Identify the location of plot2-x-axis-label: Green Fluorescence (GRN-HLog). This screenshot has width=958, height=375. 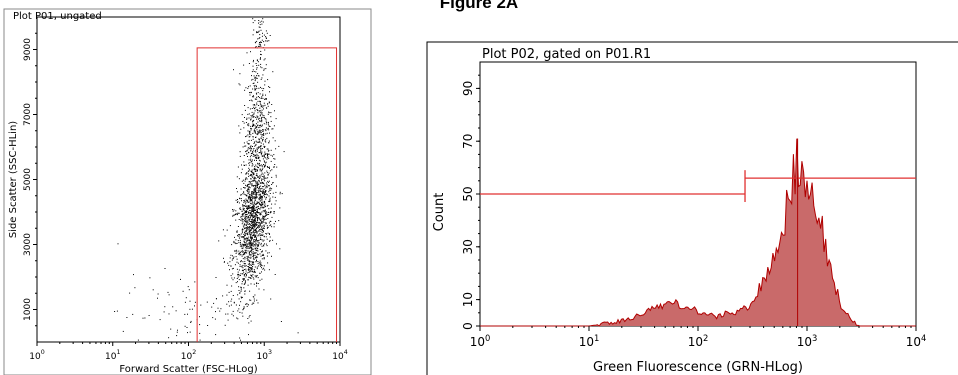
(698, 367).